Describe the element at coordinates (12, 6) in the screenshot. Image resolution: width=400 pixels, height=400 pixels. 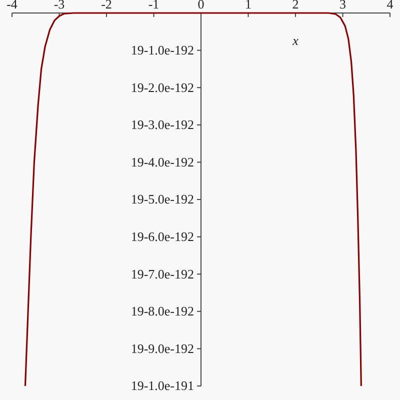
I see `x-tick-label: -4` at that location.